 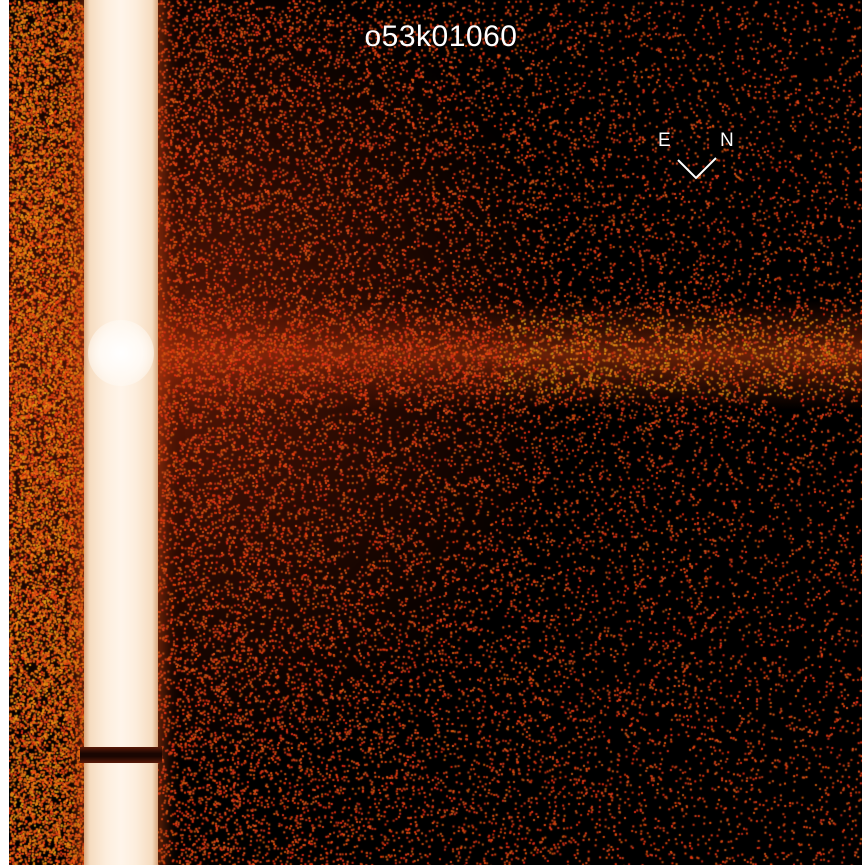 I want to click on compass-north-label: N, so click(x=727, y=140).